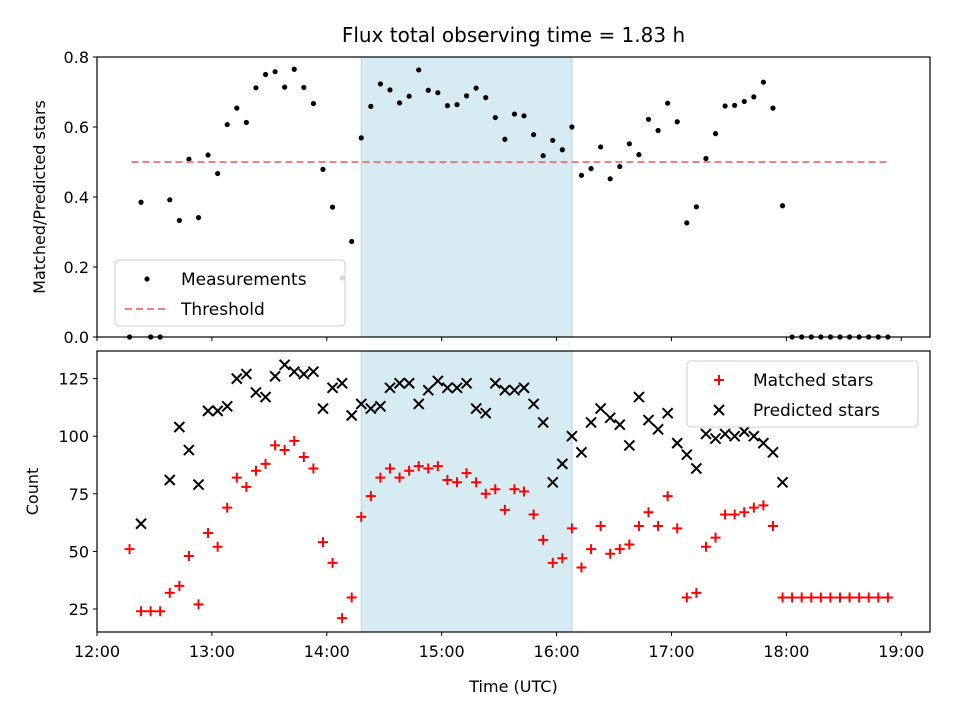 The width and height of the screenshot is (960, 720). I want to click on legend-label-matched-stars: Matched stars, so click(813, 381).